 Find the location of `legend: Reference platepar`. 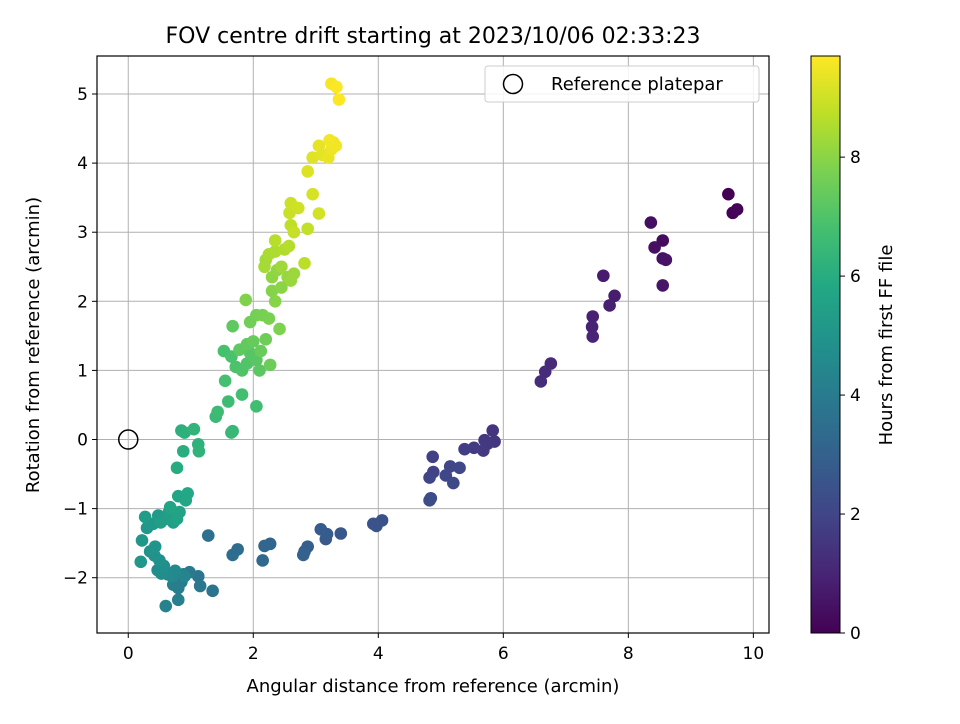

legend: Reference platepar is located at coordinates (622, 84).